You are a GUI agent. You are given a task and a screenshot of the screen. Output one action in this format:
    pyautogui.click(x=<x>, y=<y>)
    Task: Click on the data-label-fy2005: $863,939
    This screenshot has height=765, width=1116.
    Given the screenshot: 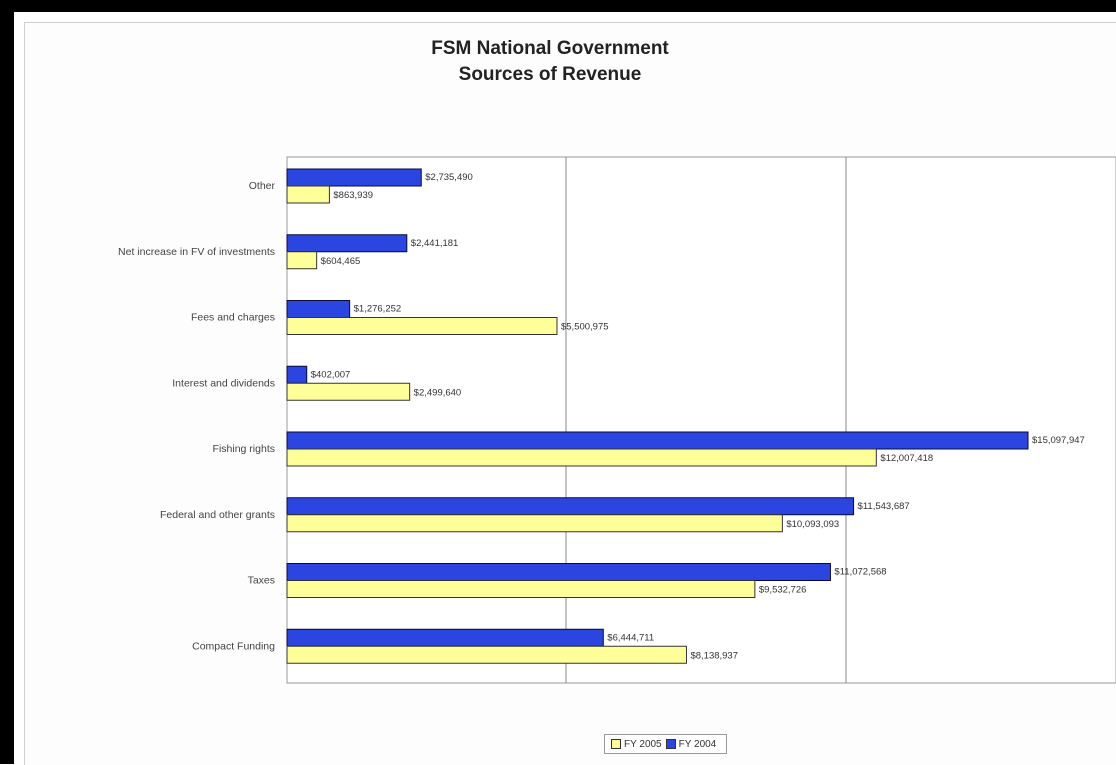 What is the action you would take?
    pyautogui.click(x=353, y=195)
    